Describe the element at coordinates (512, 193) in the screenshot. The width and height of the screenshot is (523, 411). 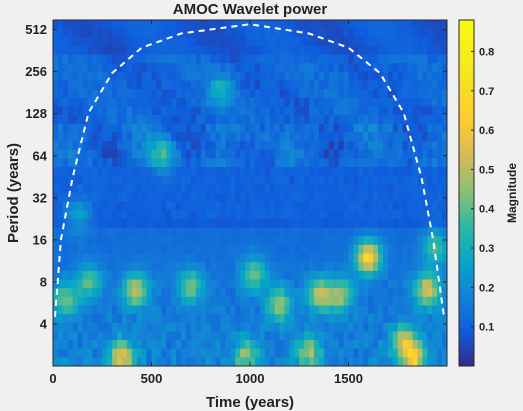
I see `colorbar-label: Magnitude` at that location.